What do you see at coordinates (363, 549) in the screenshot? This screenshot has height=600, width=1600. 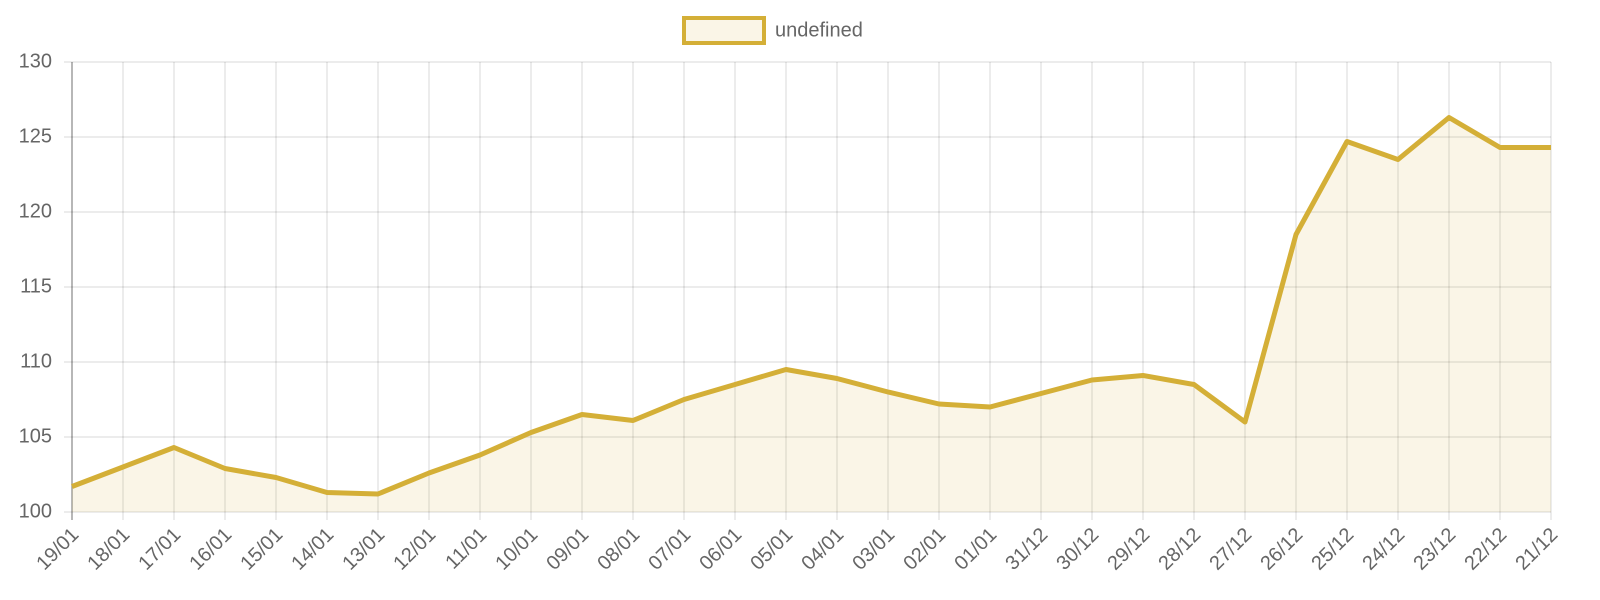 I see `x-tick-label: 13/01` at bounding box center [363, 549].